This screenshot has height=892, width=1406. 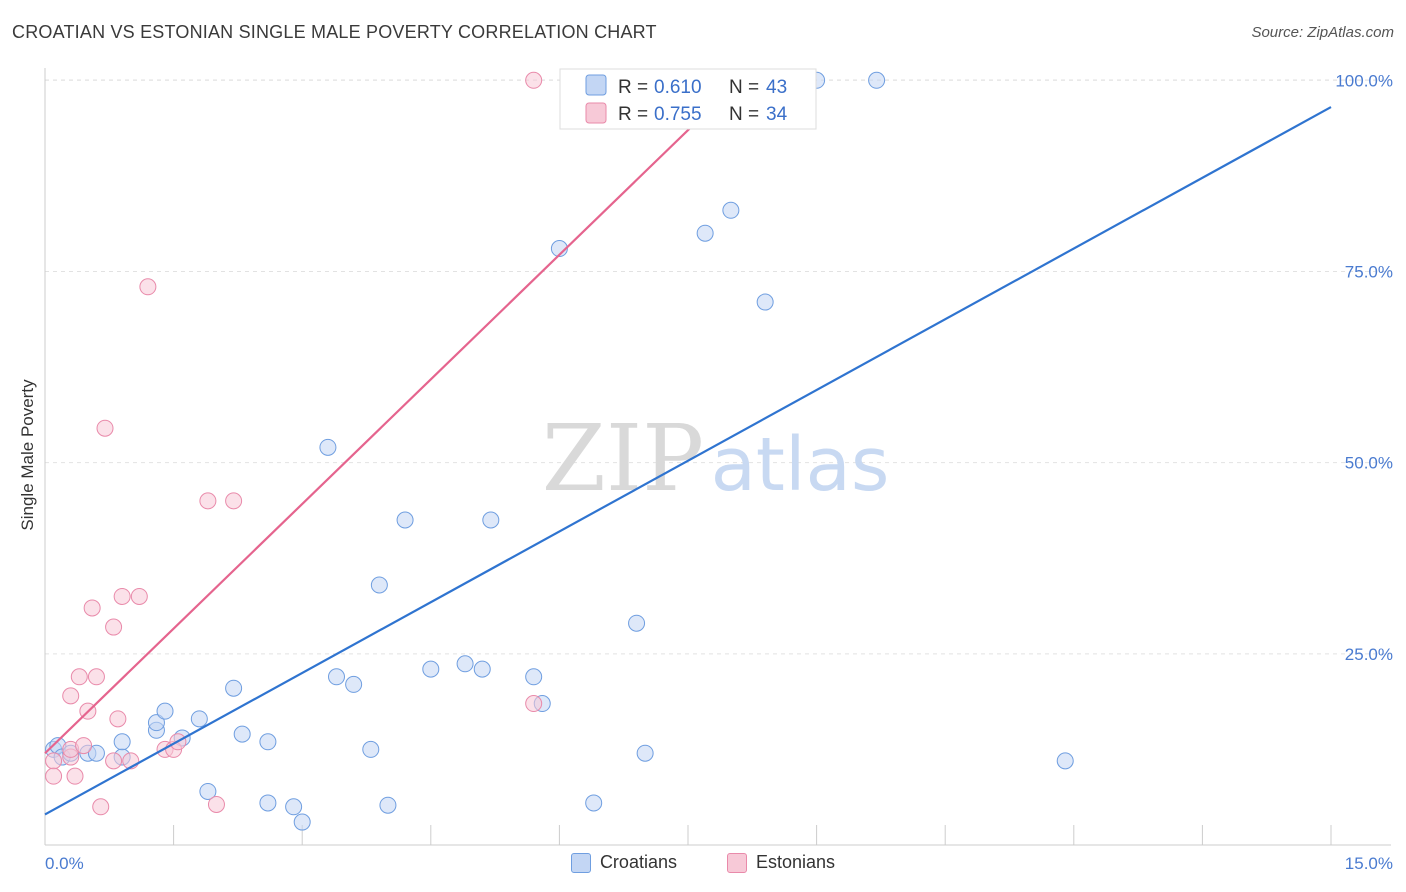 I want to click on legend-r-value-2: 0.755, so click(x=678, y=114).